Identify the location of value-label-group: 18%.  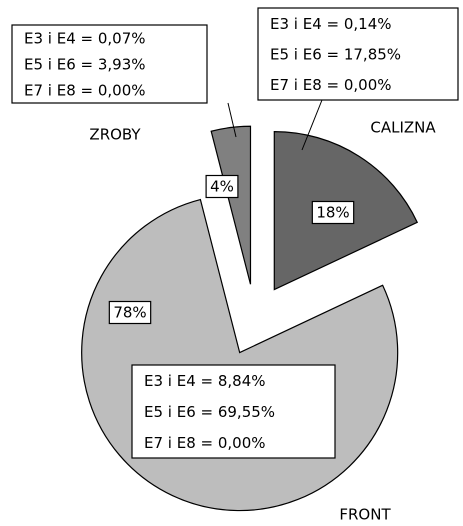
(333, 212).